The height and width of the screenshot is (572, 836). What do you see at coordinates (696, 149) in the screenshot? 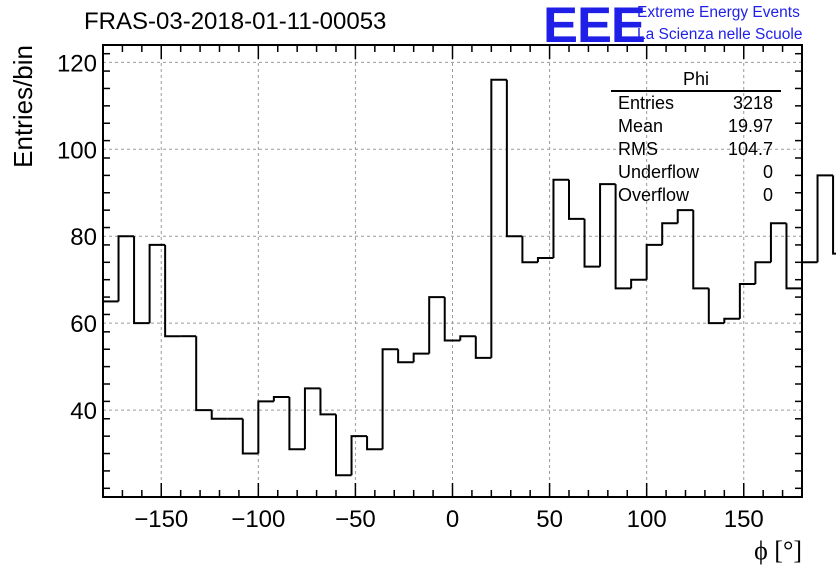
I see `stats-row: RMS 104.7` at bounding box center [696, 149].